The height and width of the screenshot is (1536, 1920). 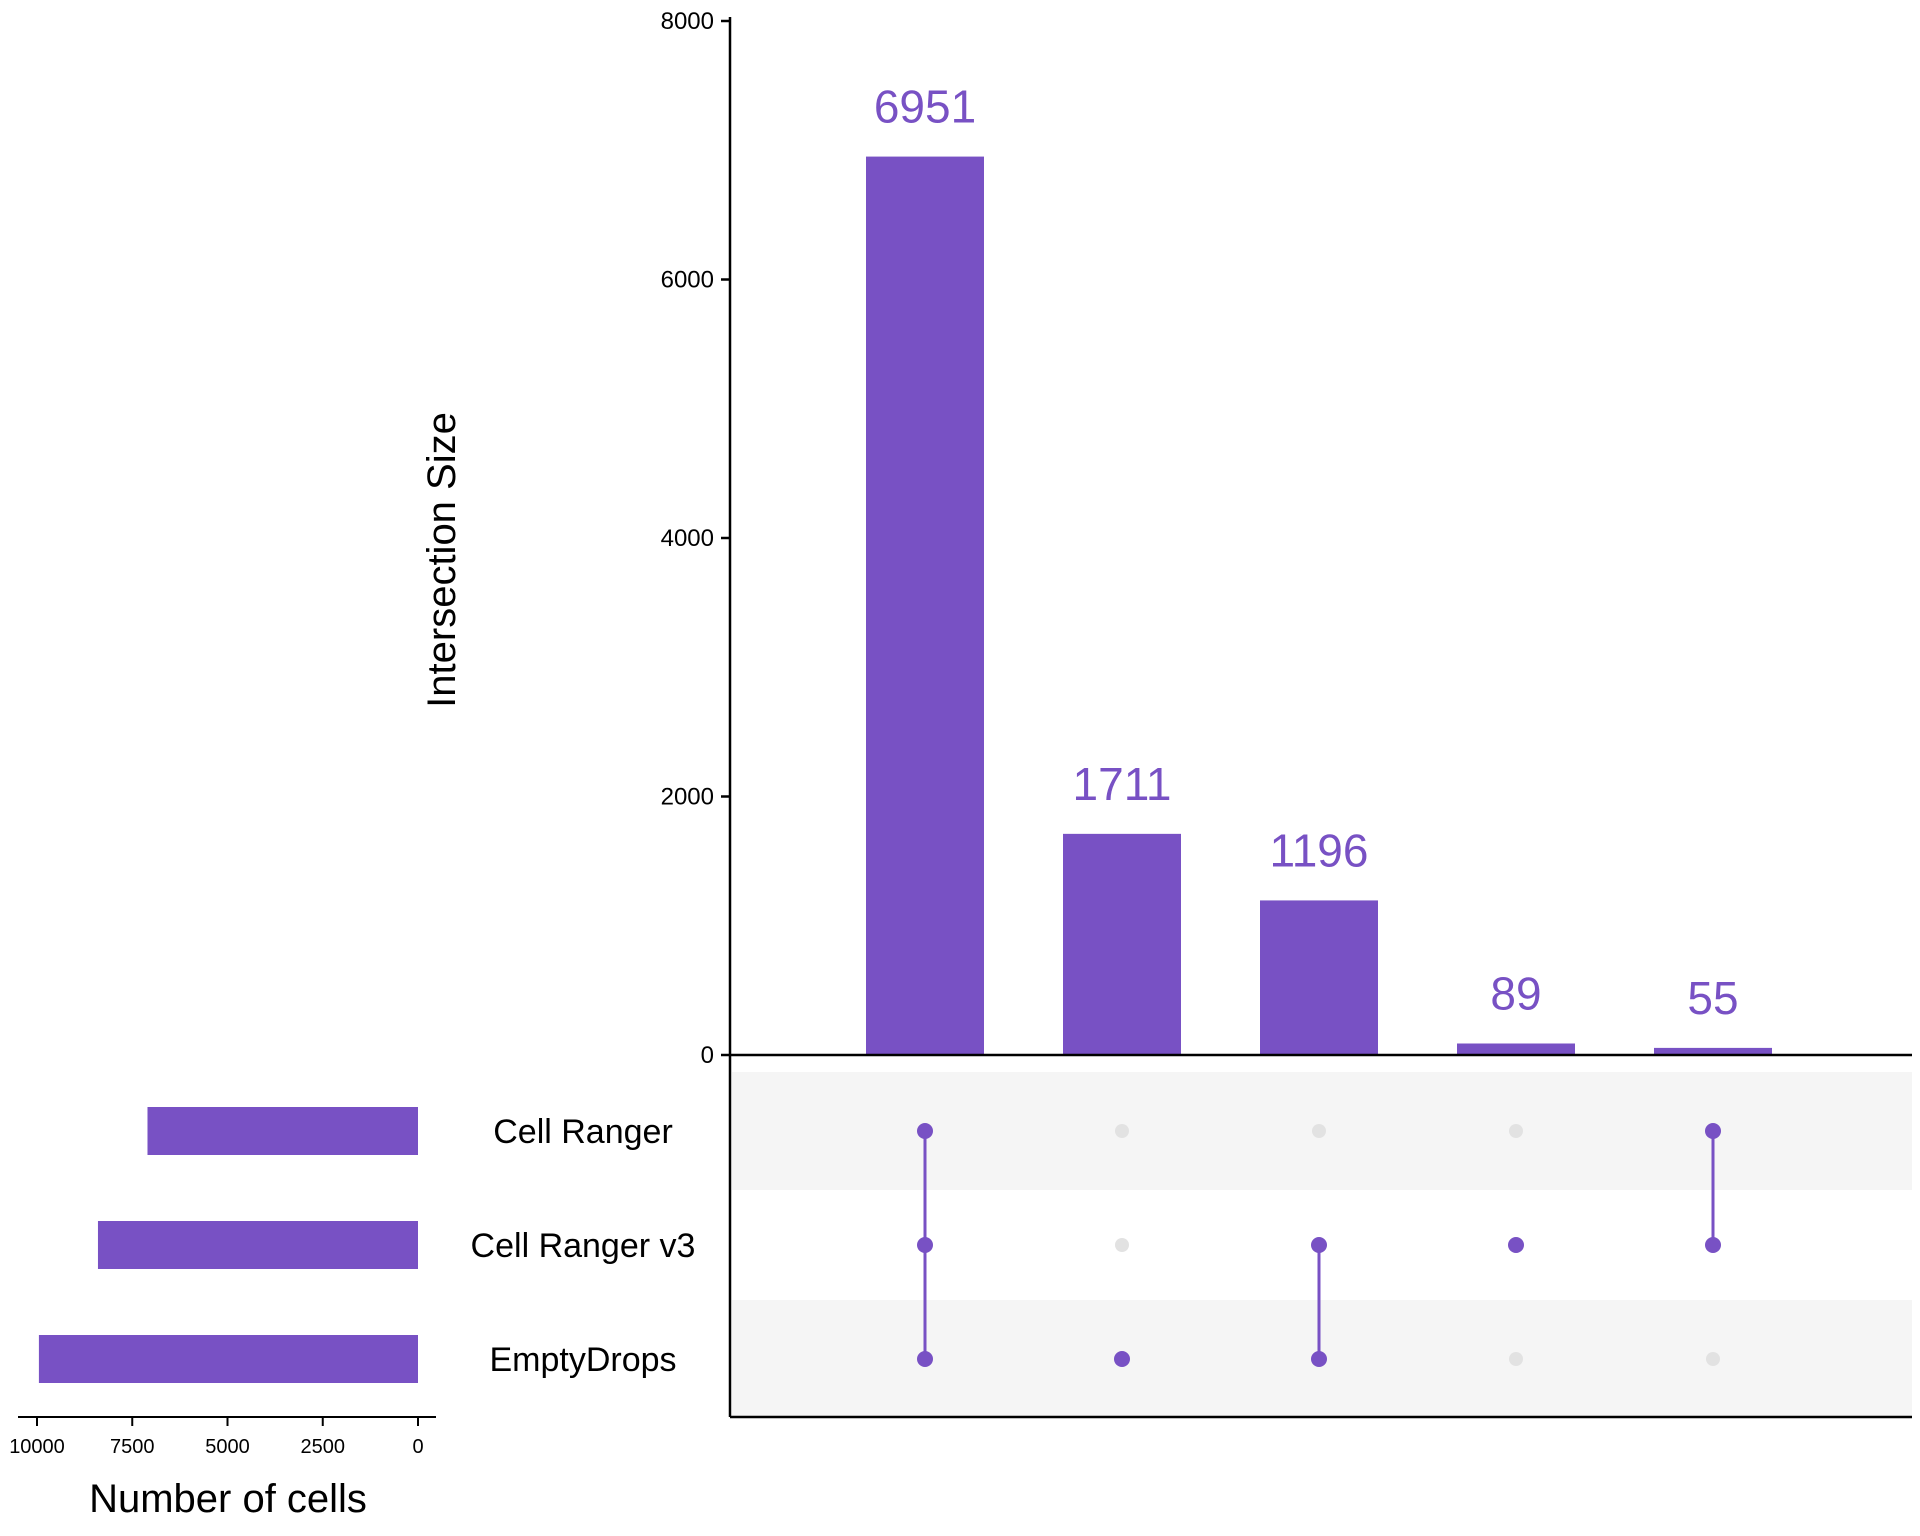 What do you see at coordinates (687, 797) in the screenshot?
I see `y-tick-label: 2000` at bounding box center [687, 797].